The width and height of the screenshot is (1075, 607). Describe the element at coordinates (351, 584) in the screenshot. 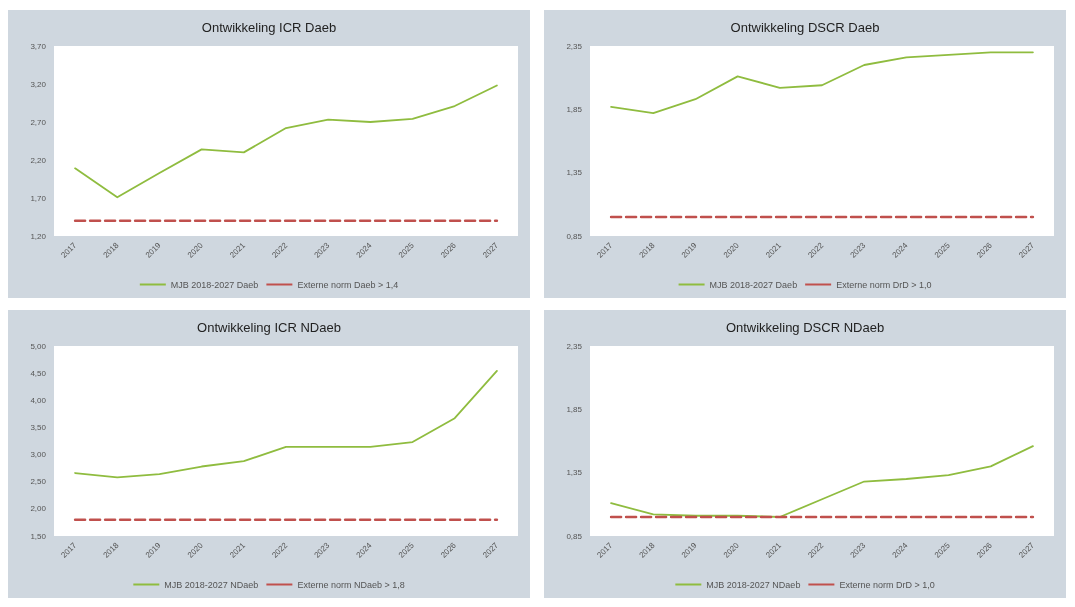

I see `legend-label: Externe norm NDaeb > 1,8` at that location.